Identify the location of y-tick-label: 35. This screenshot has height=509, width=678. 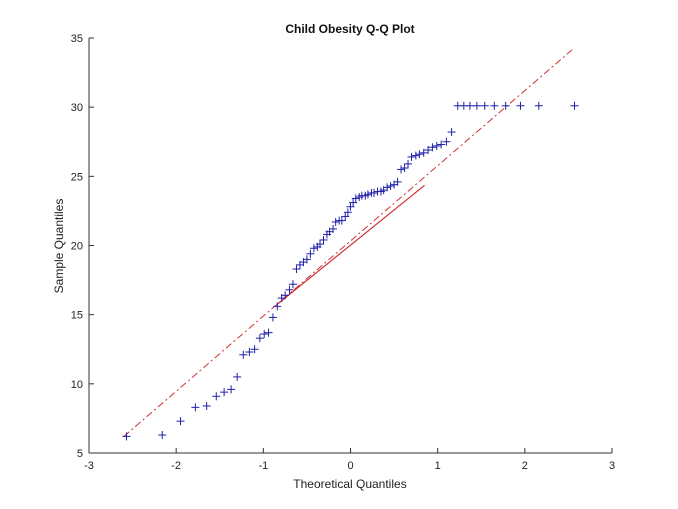
(77, 39).